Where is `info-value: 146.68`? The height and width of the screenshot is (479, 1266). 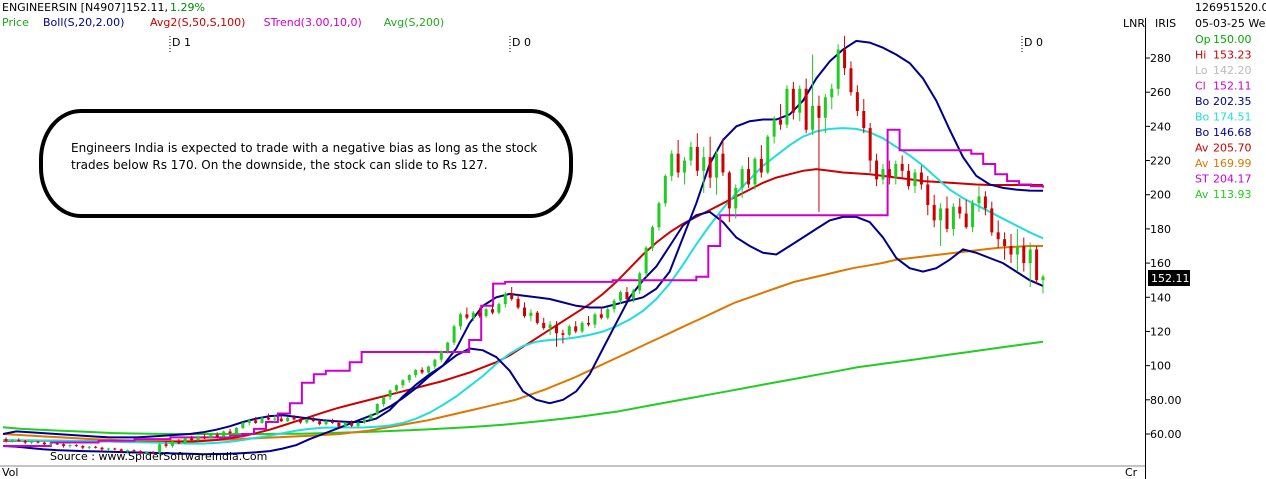 info-value: 146.68 is located at coordinates (1232, 132).